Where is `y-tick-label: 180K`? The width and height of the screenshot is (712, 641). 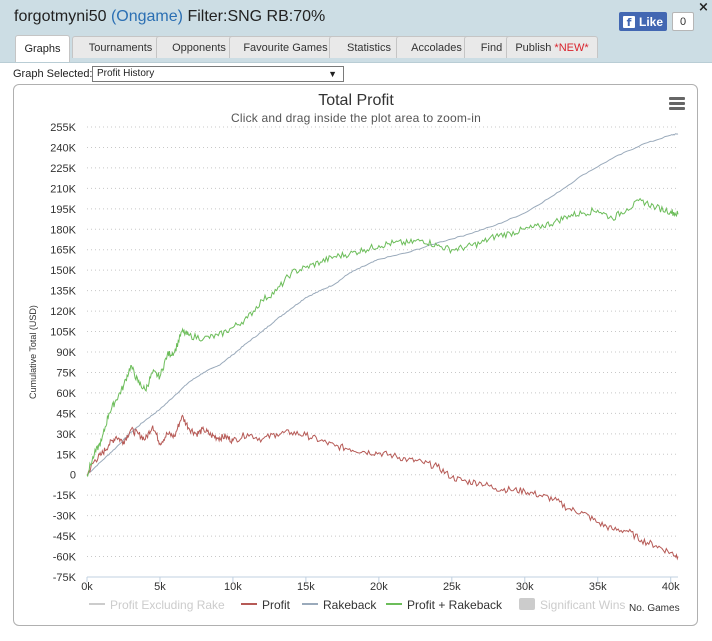 y-tick-label: 180K is located at coordinates (63, 230).